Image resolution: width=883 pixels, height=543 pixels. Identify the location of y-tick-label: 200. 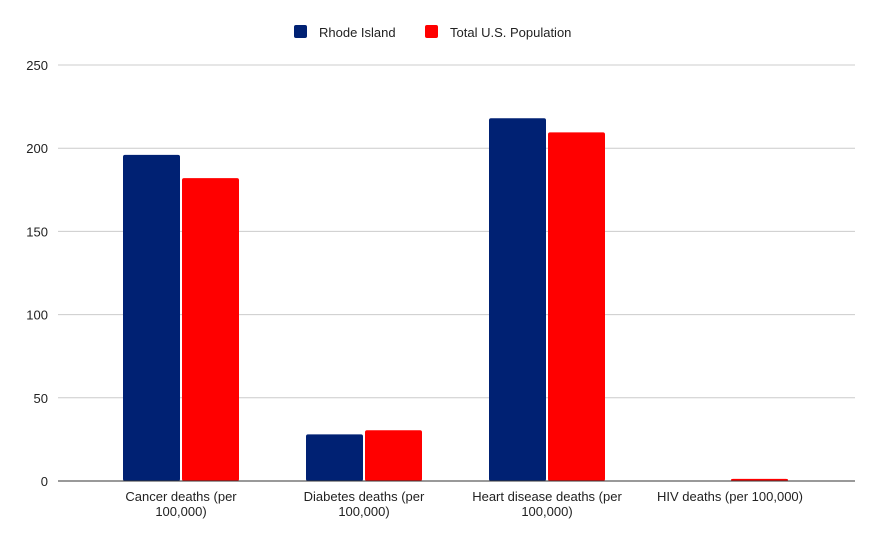
(37, 148).